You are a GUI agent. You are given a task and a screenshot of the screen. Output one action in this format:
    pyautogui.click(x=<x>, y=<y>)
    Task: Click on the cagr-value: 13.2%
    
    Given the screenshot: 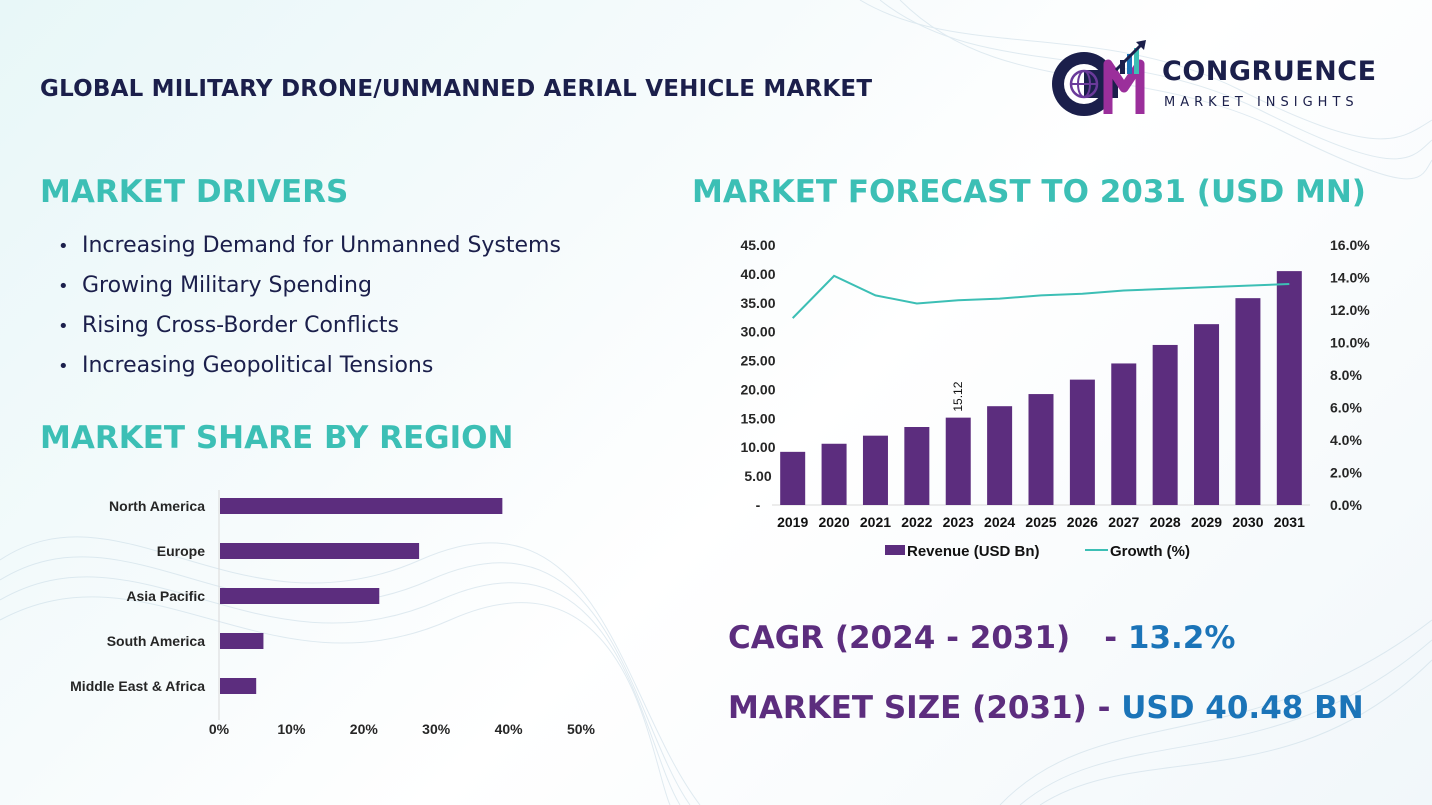 What is the action you would take?
    pyautogui.click(x=1181, y=638)
    